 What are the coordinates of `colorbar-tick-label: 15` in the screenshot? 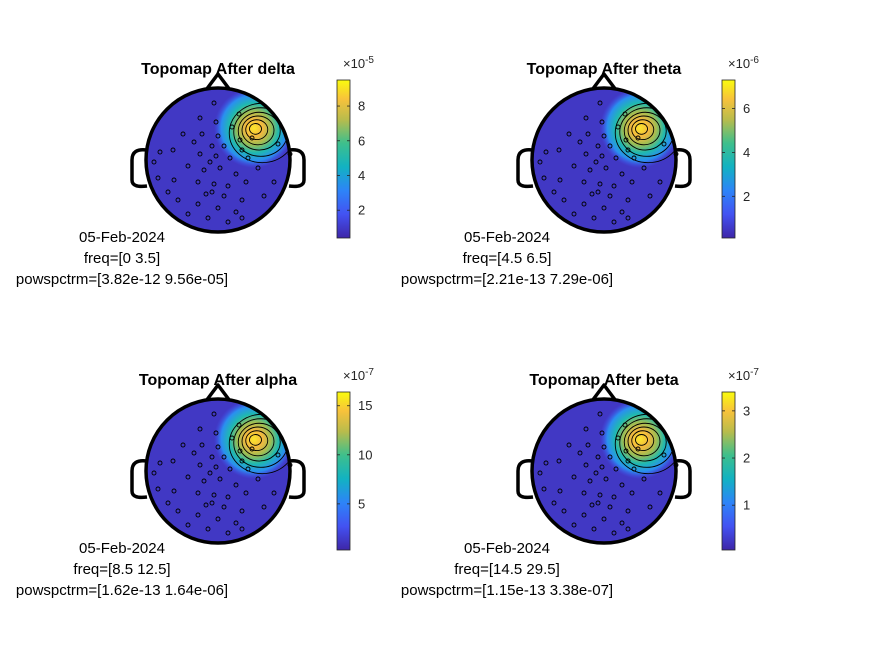 It's located at (365, 405).